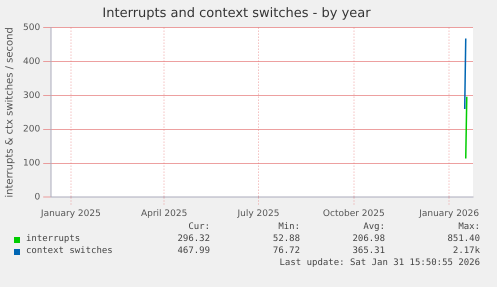 This screenshot has height=287, width=497. What do you see at coordinates (237, 14) in the screenshot?
I see `chart-title: Interrupts and context switches - by year` at bounding box center [237, 14].